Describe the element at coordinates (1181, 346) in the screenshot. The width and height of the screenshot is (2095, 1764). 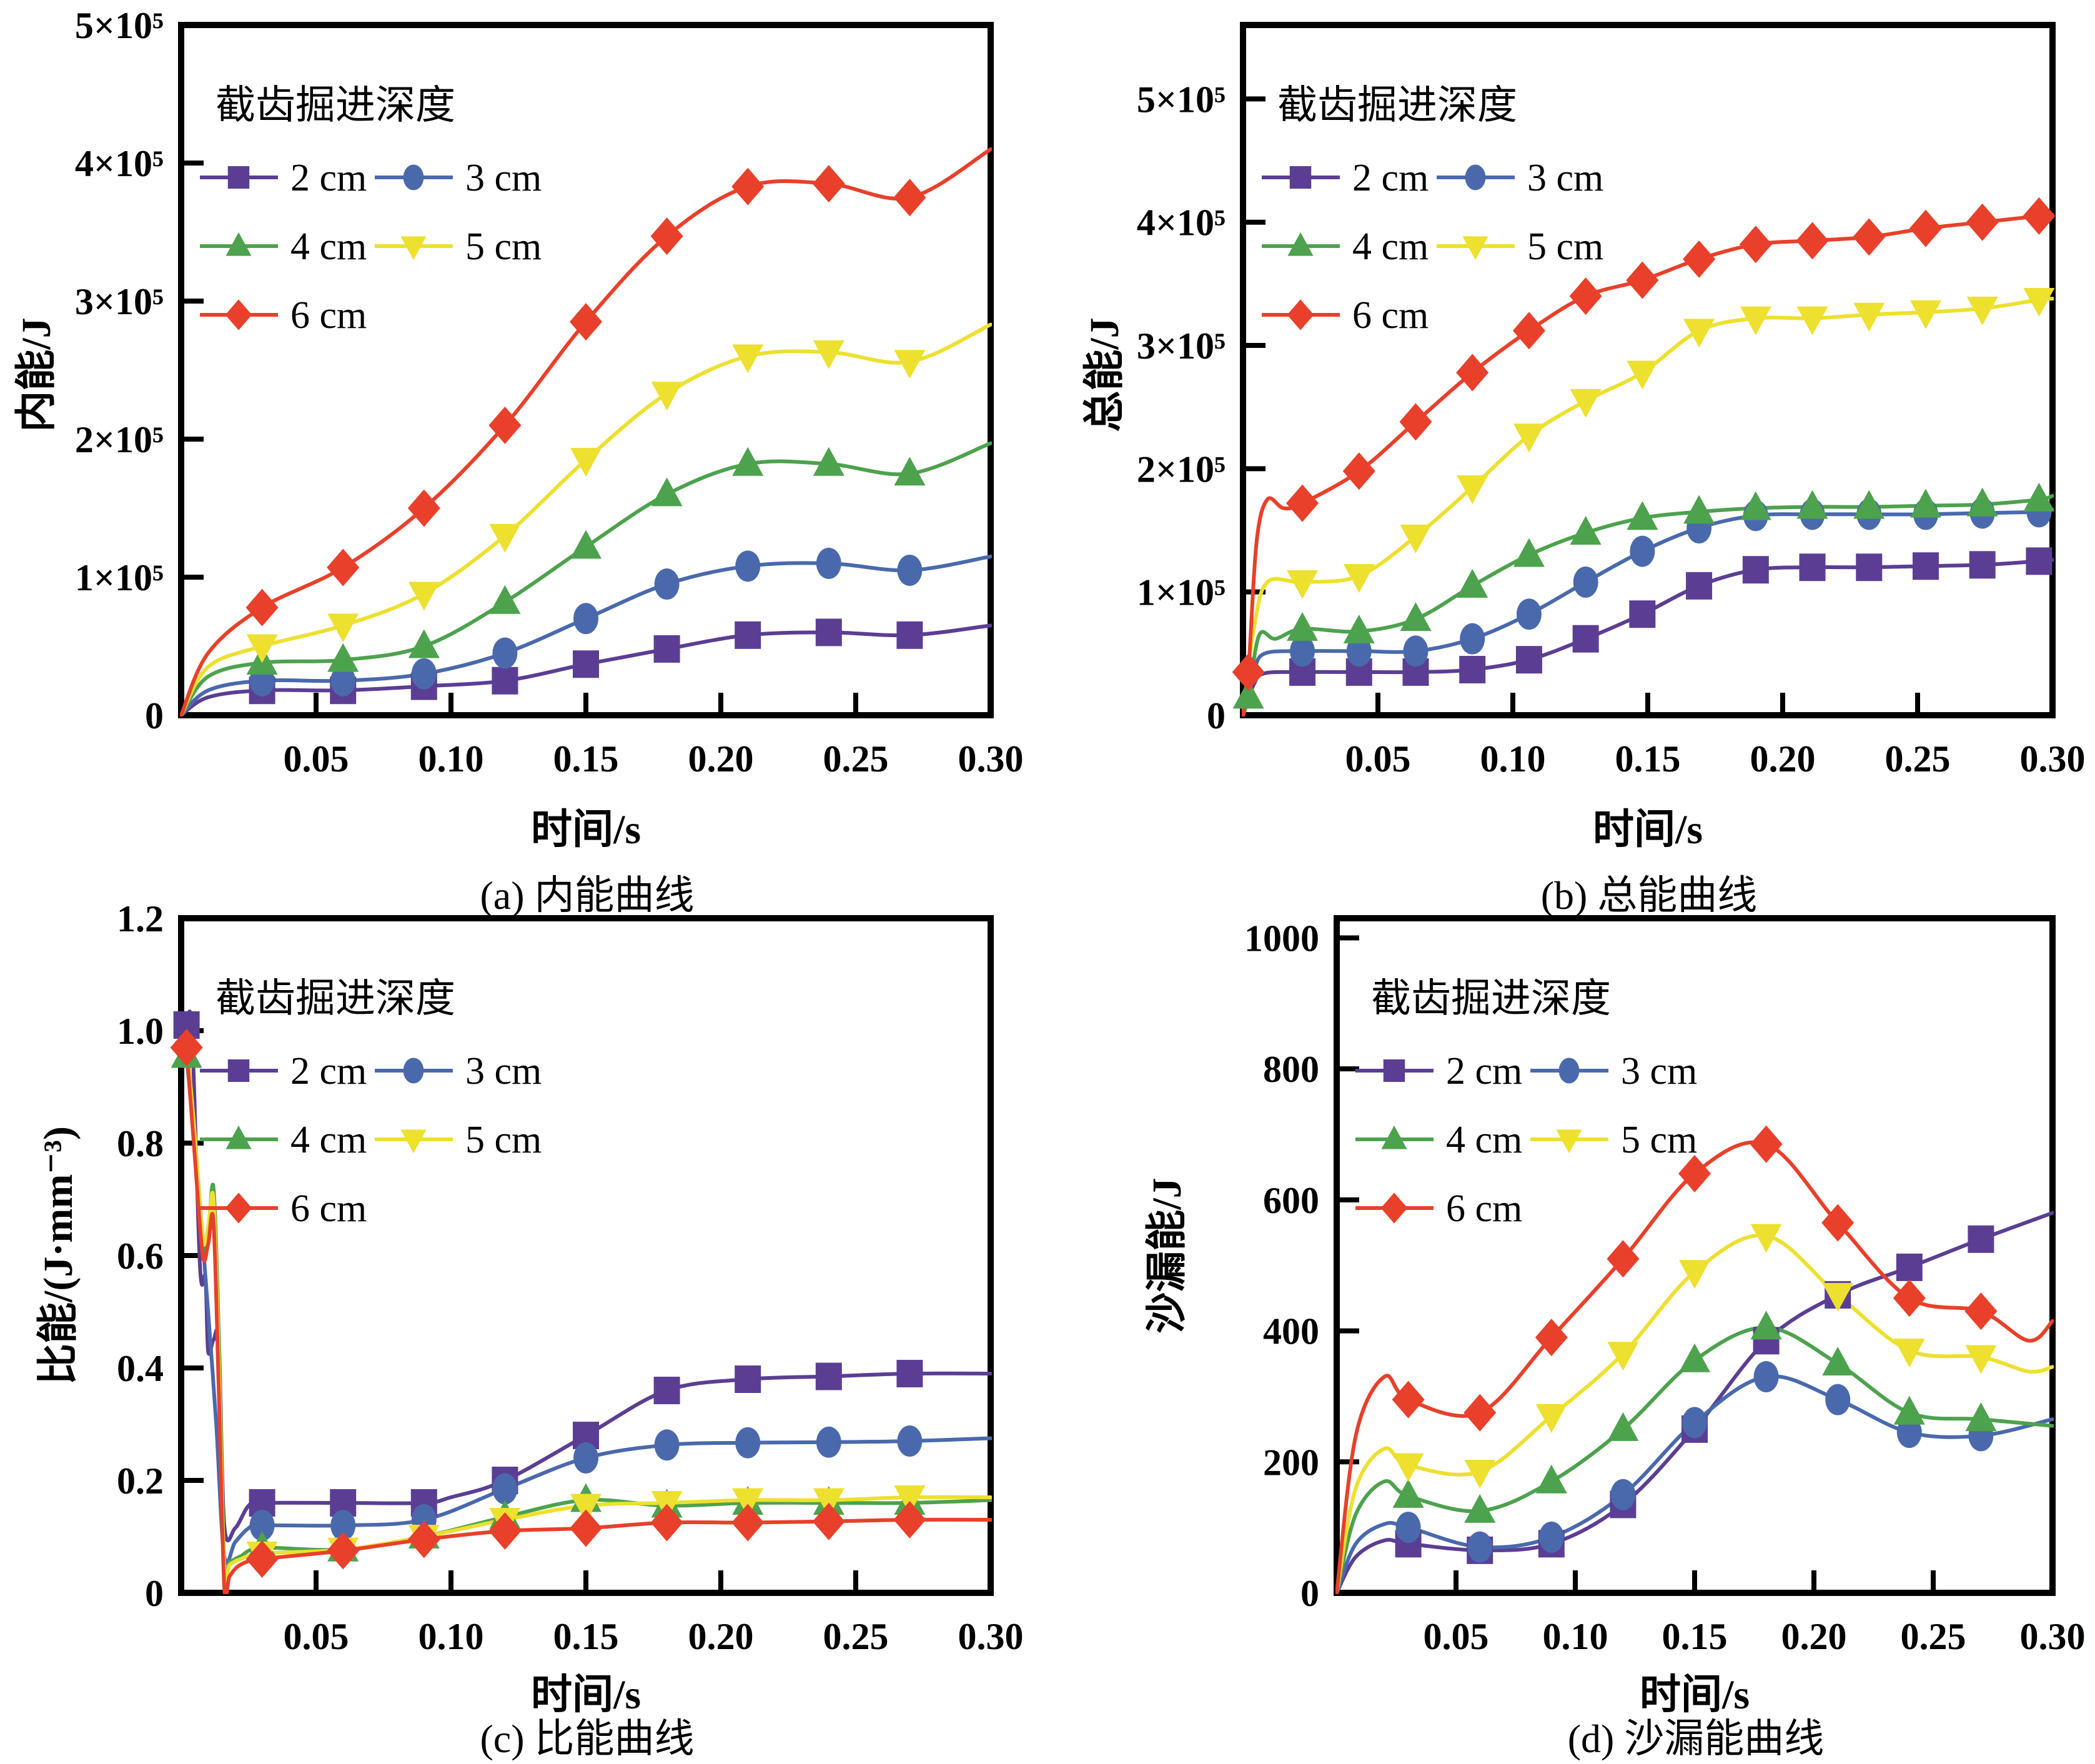
I see `y-tick-label: 3×10⁵` at that location.